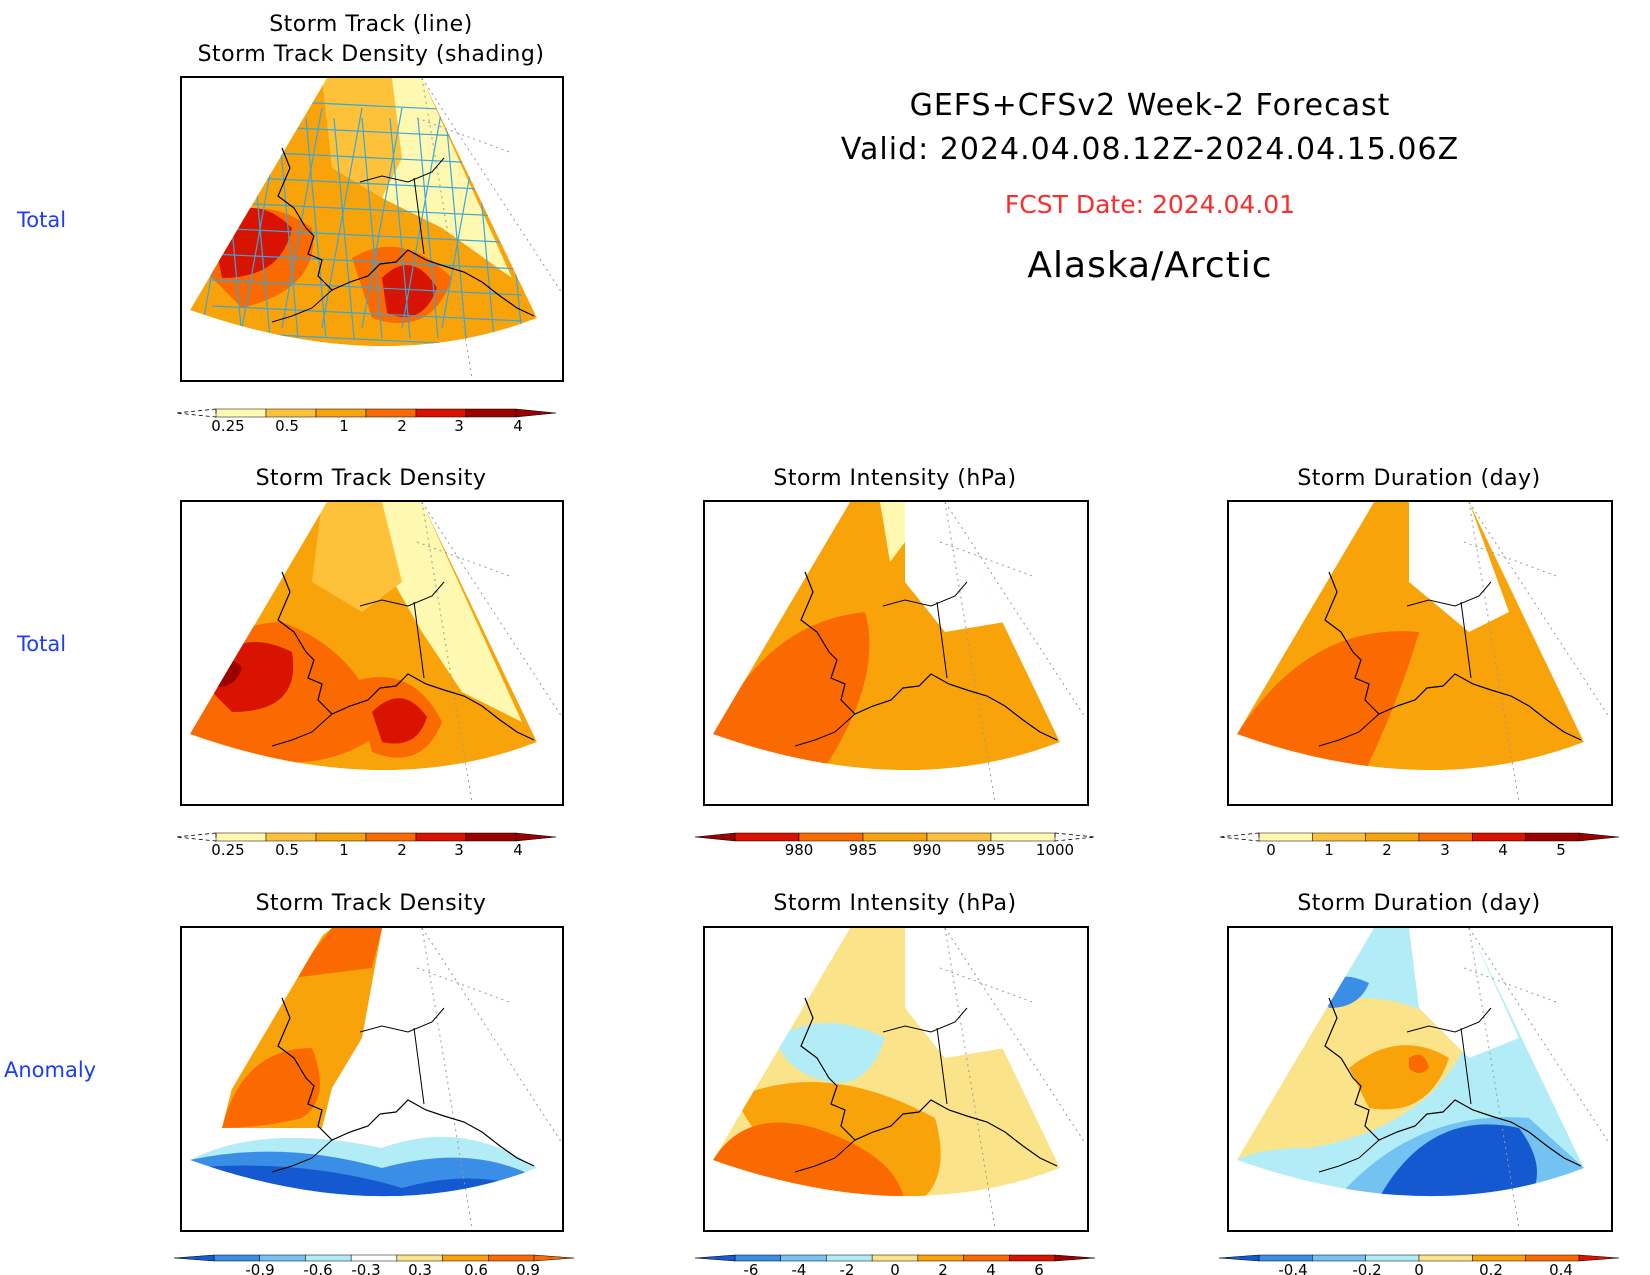 The width and height of the screenshot is (1650, 1275). What do you see at coordinates (751, 1268) in the screenshot?
I see `colorbar-tick-label: -6` at bounding box center [751, 1268].